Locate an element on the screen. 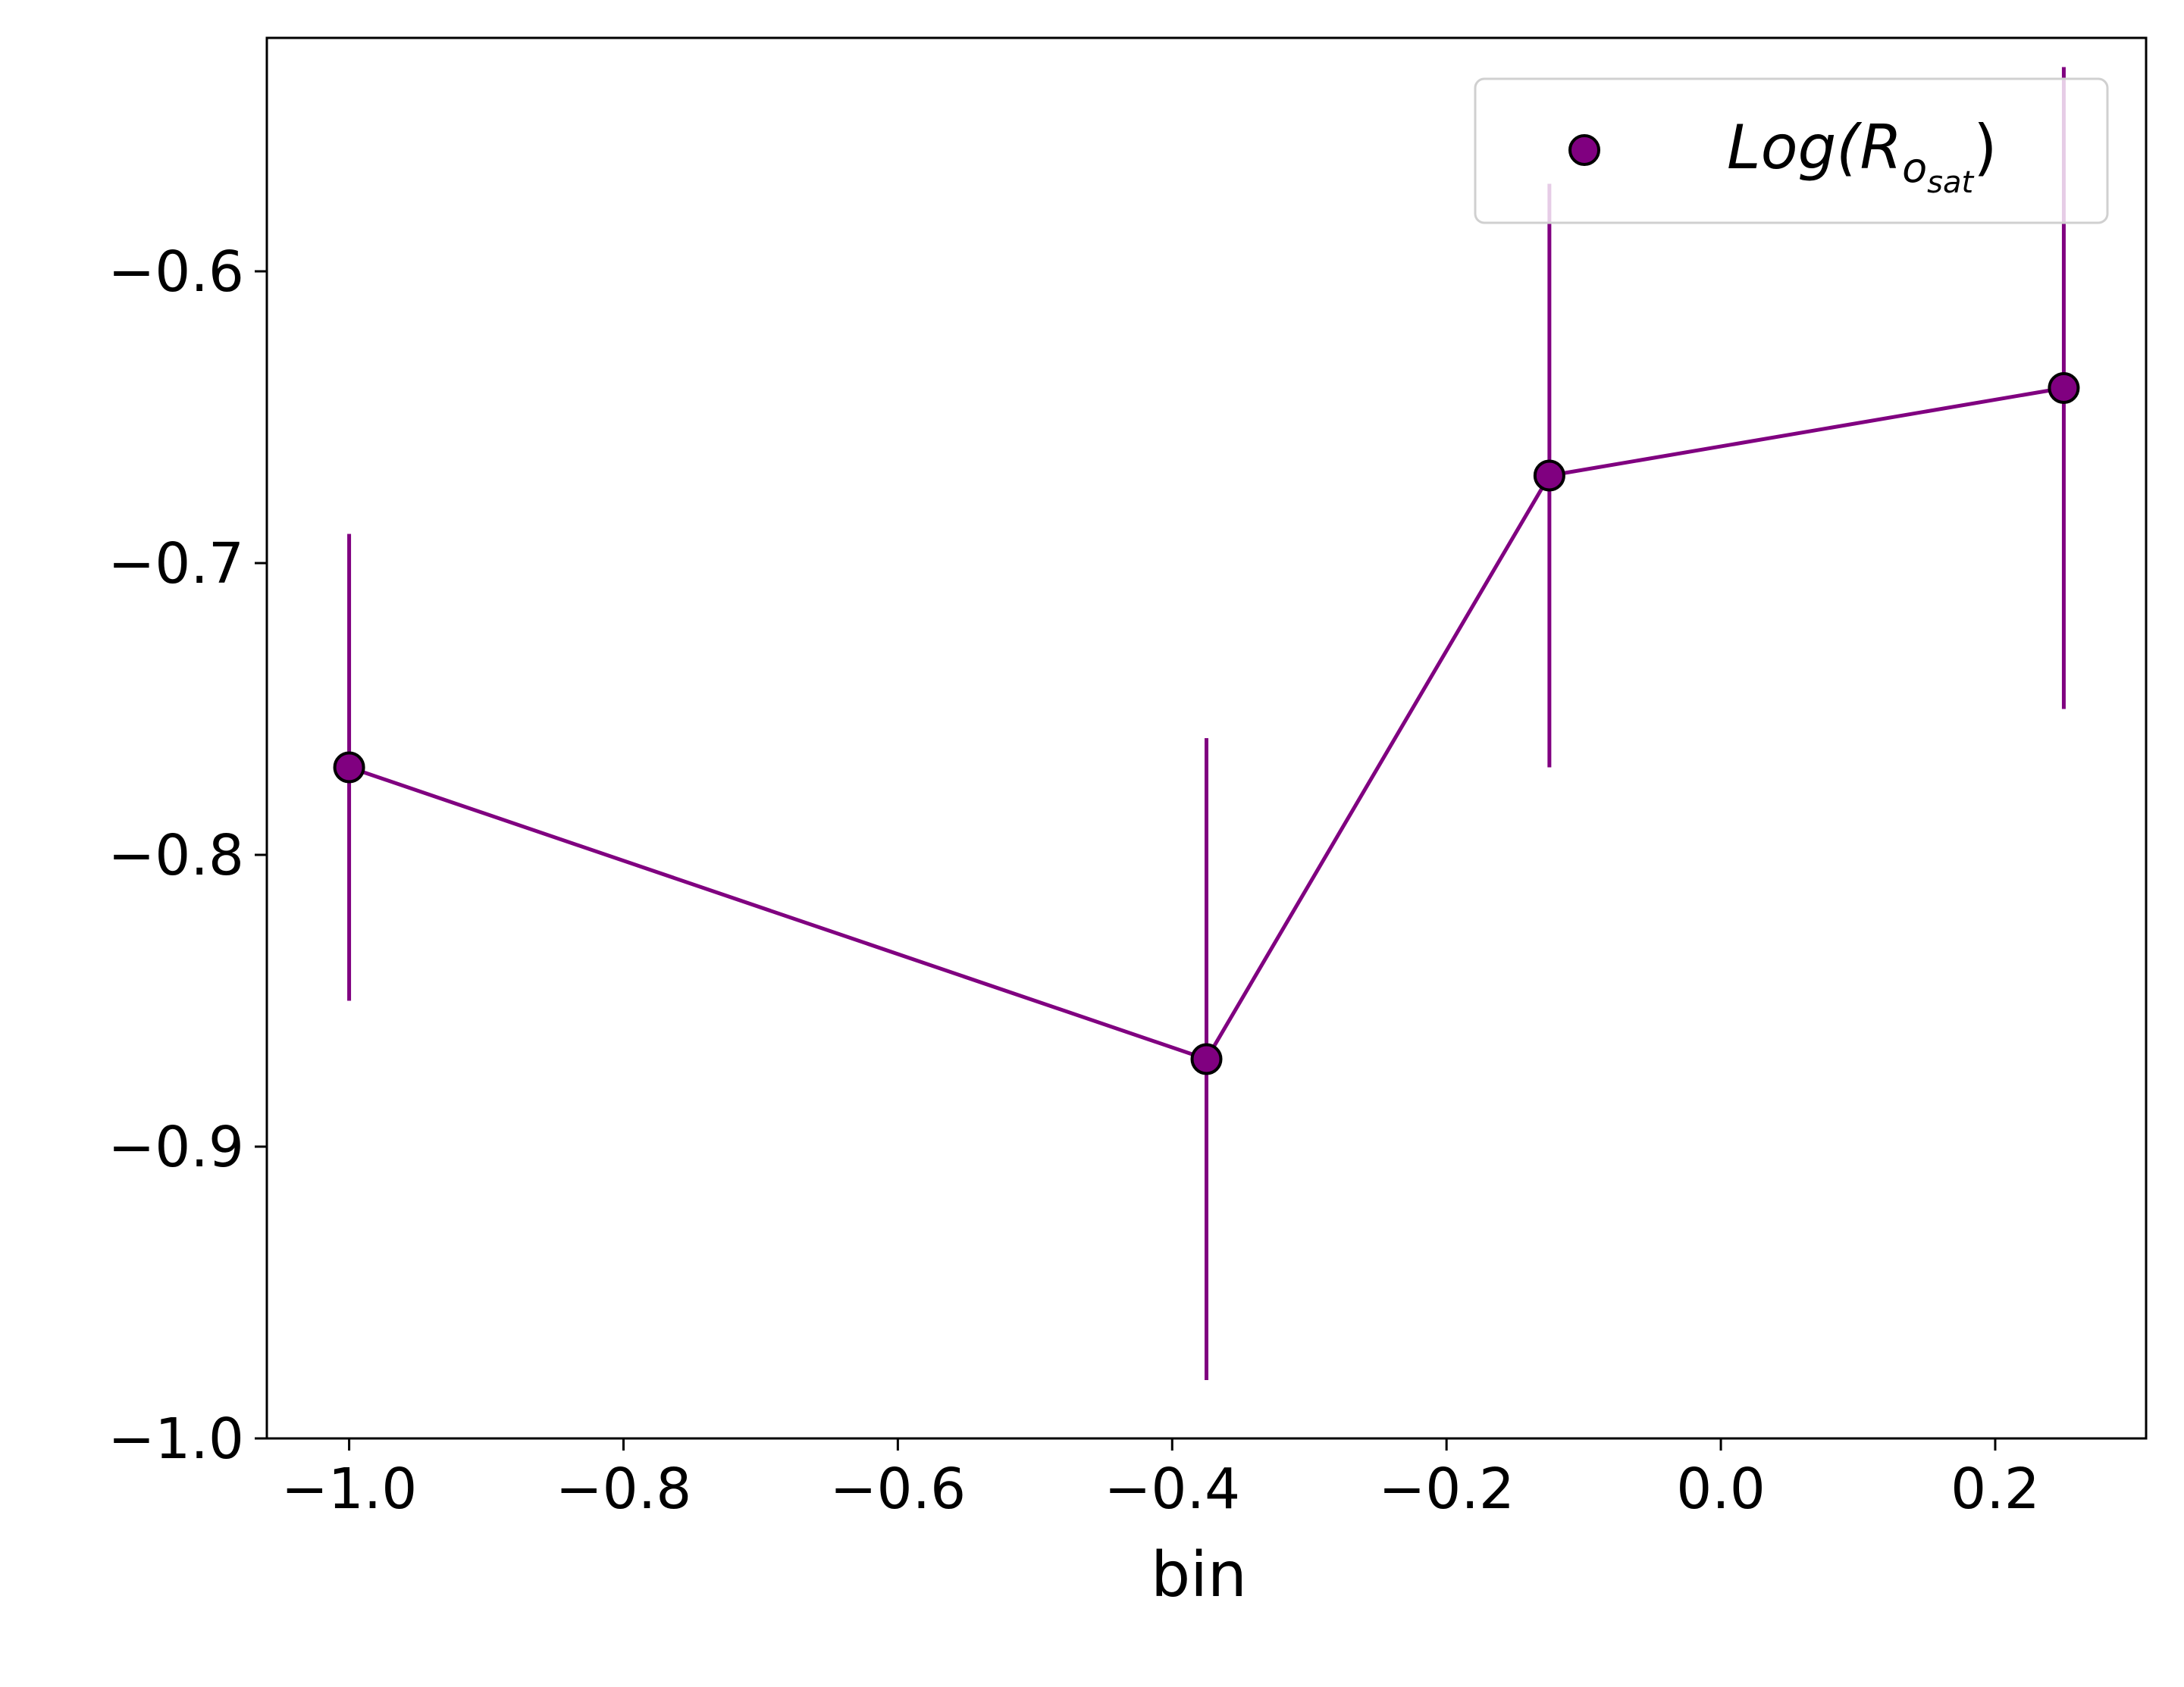  legend-label-sub2: sat is located at coordinates (1950, 183).